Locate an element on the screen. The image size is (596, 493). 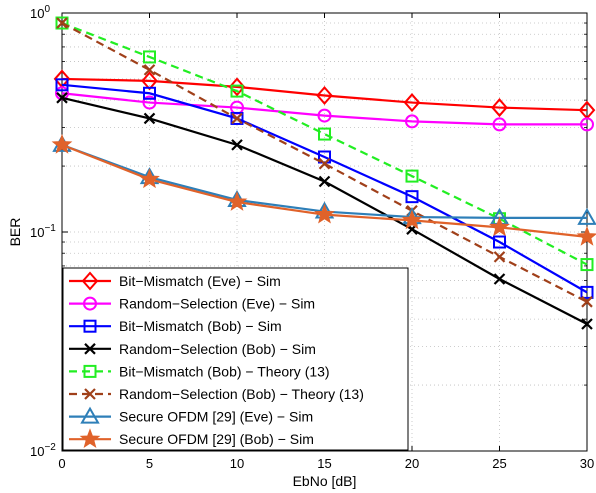
y-tick-label: 10⁻¹ is located at coordinates (43, 231).